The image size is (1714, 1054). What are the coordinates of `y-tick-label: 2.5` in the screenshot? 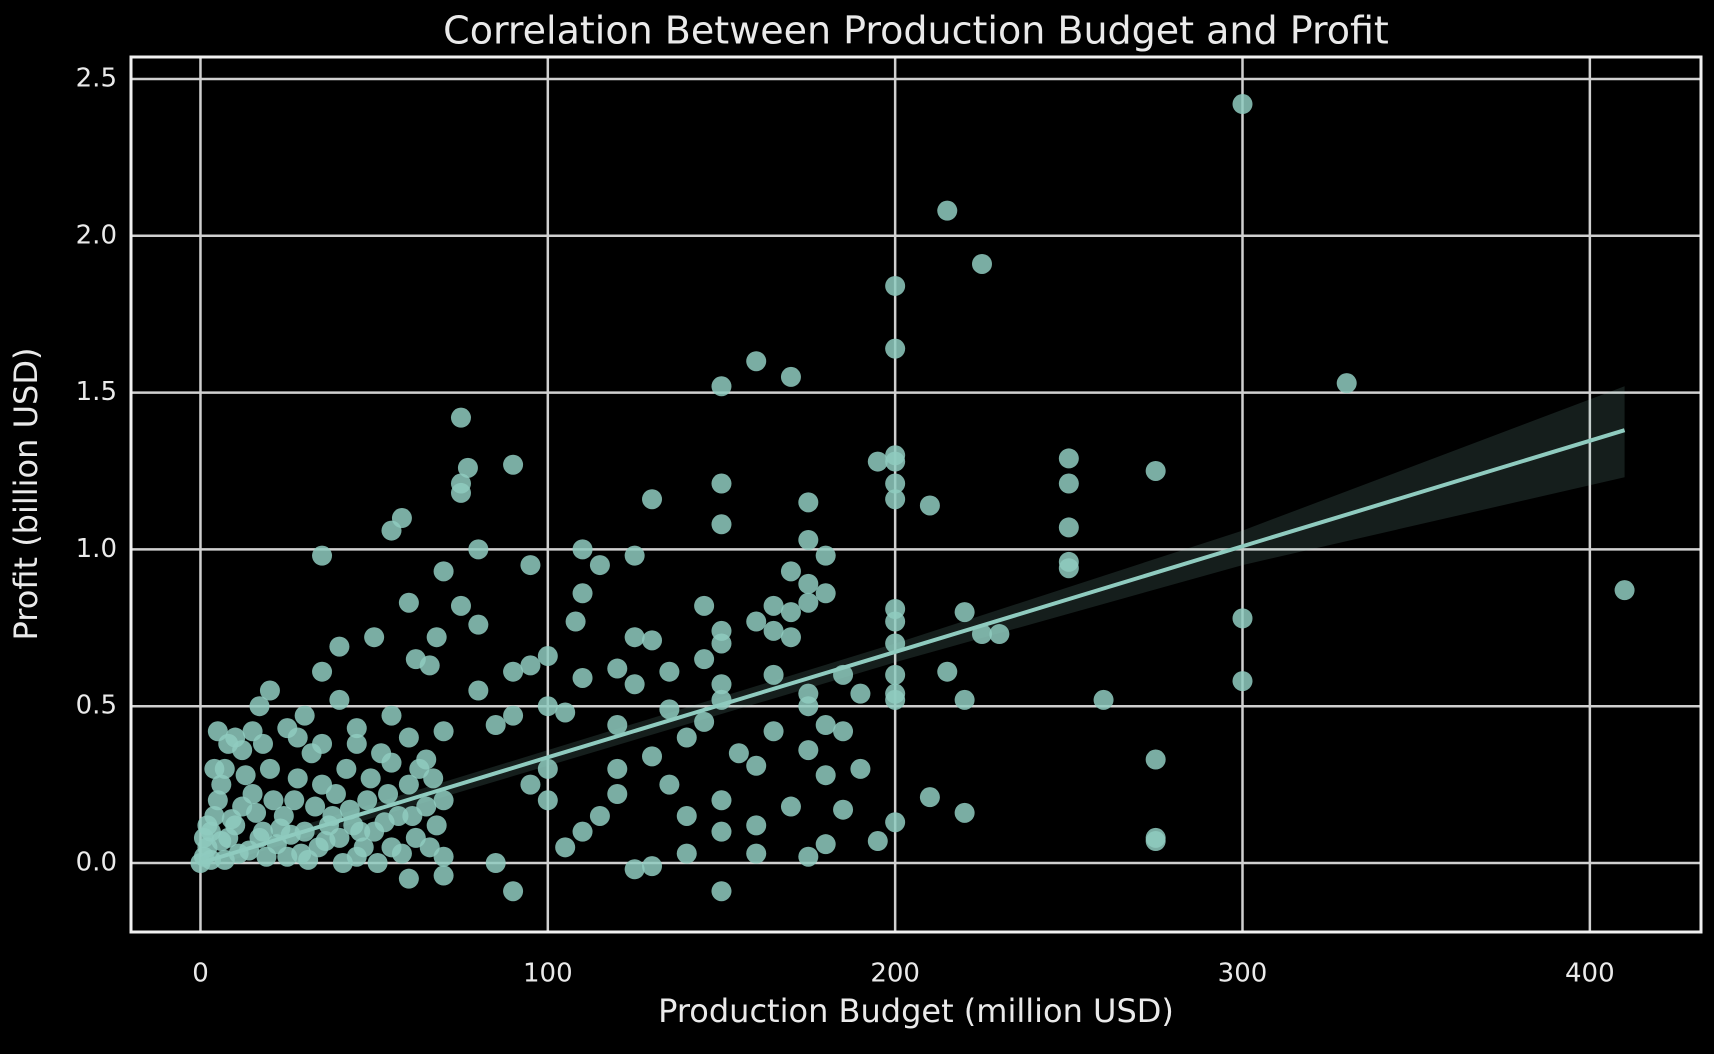 It's located at (96, 78).